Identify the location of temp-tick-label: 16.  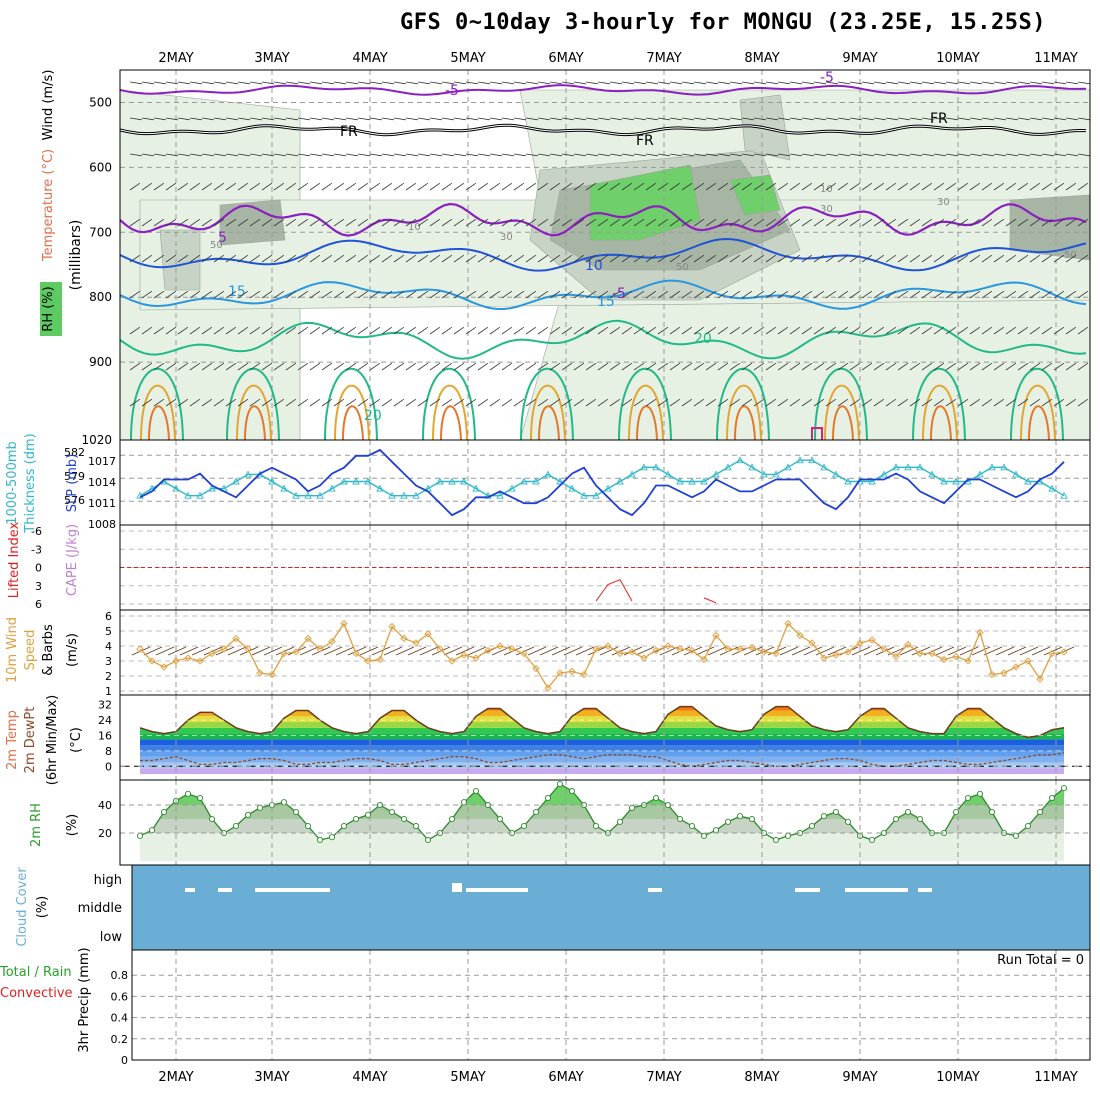
(105, 736).